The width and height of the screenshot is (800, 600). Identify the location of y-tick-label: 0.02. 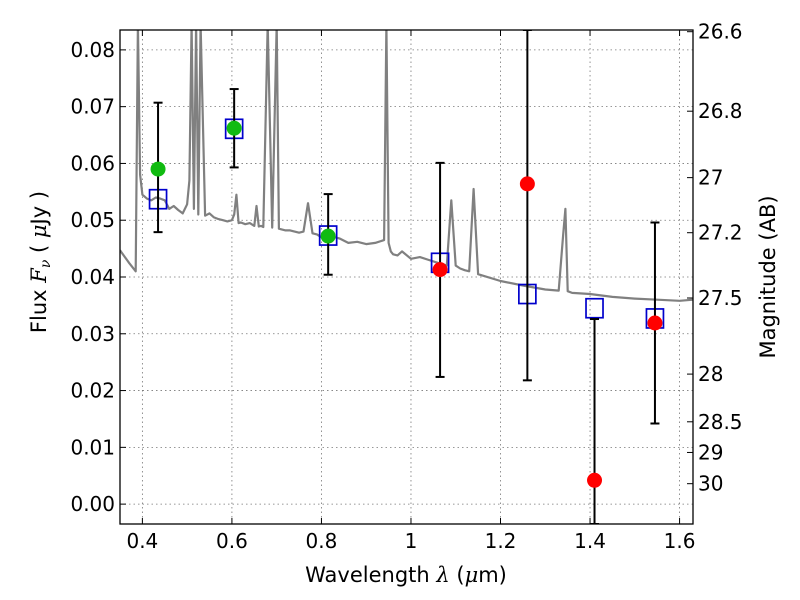
(92, 391).